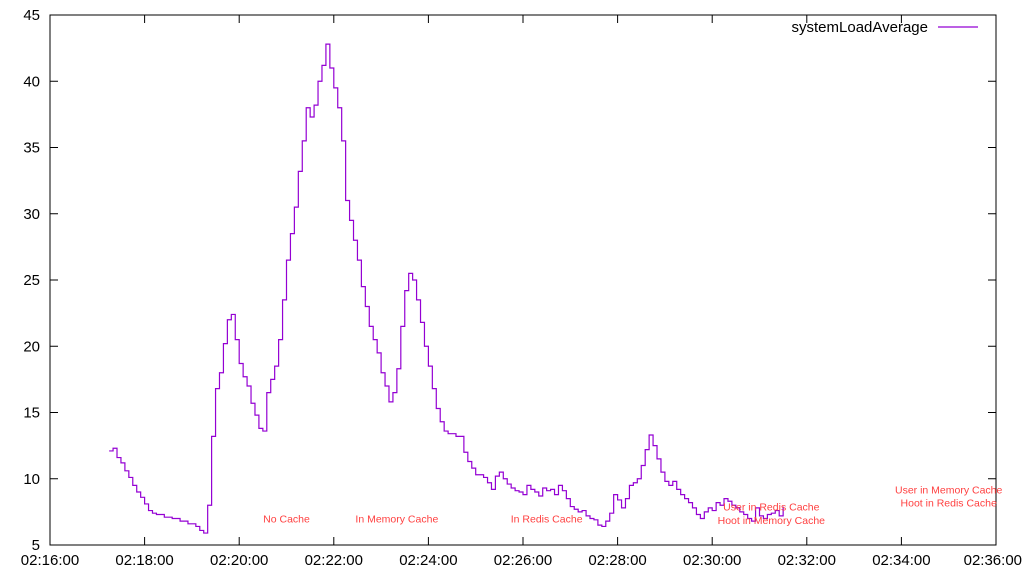 The image size is (1024, 576). Describe the element at coordinates (901, 560) in the screenshot. I see `x-tick-label: 02:34:00` at that location.